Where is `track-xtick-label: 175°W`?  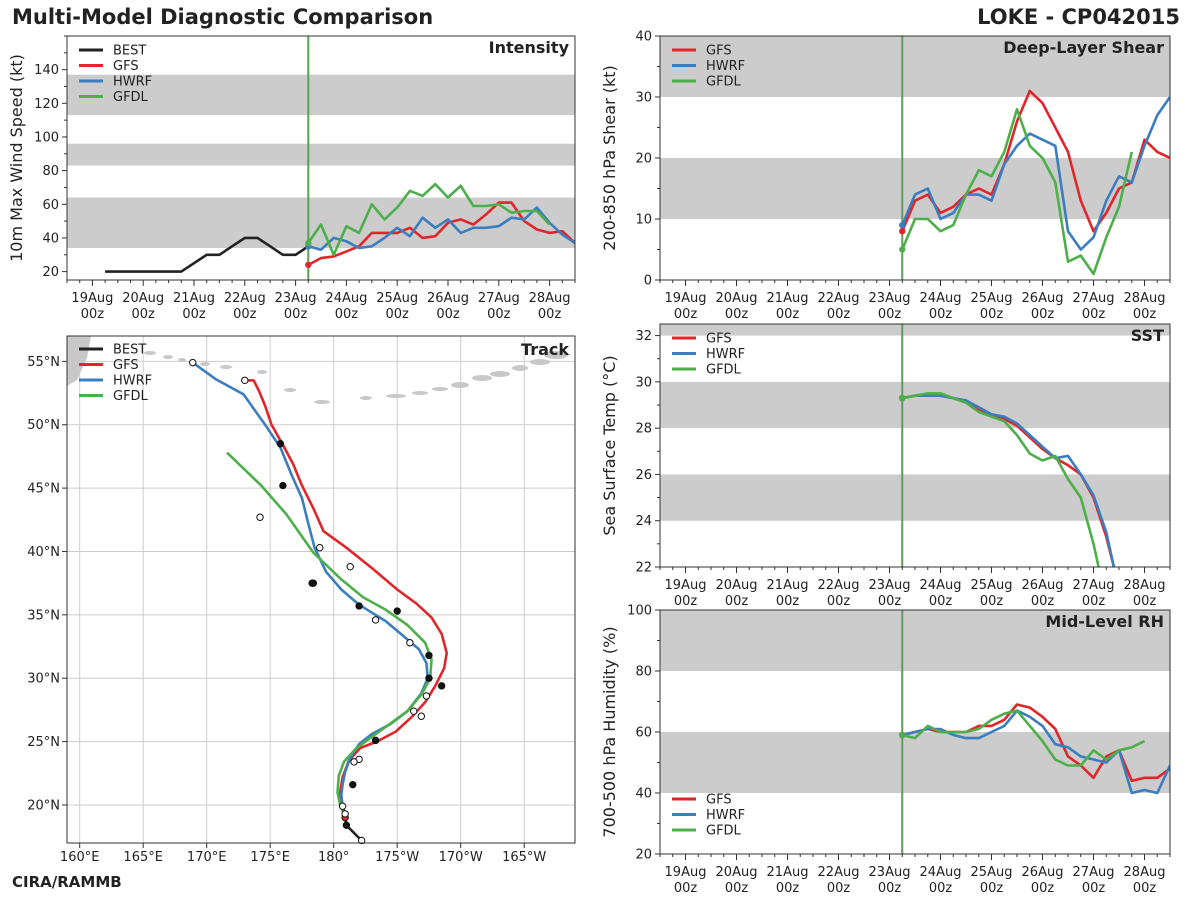
track-xtick-label: 175°W is located at coordinates (397, 857).